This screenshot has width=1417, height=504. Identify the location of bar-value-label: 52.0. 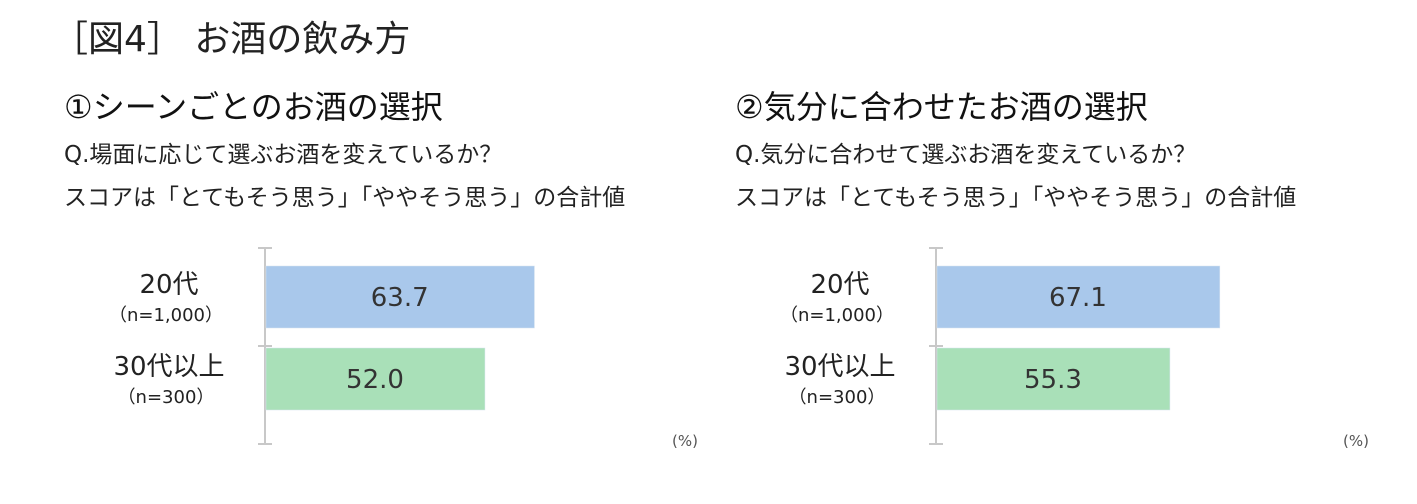
(375, 380).